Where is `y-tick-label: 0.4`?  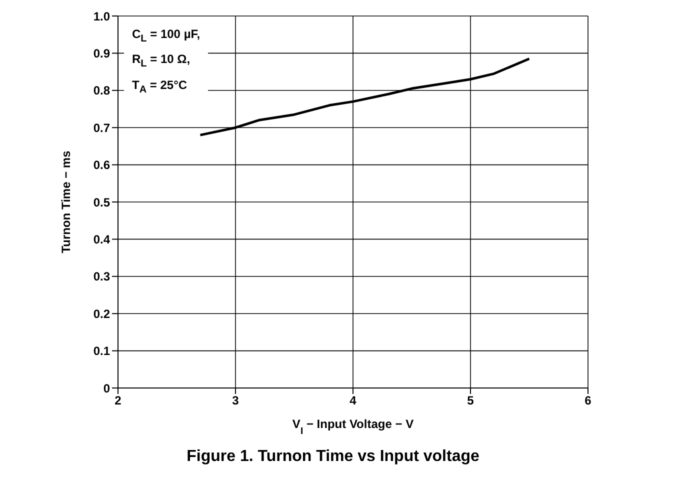
y-tick-label: 0.4 is located at coordinates (101, 239).